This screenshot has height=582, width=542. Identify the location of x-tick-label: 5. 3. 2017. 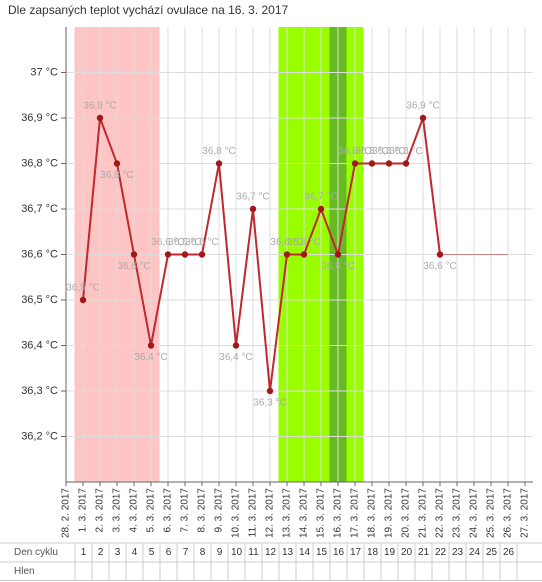
(151, 510).